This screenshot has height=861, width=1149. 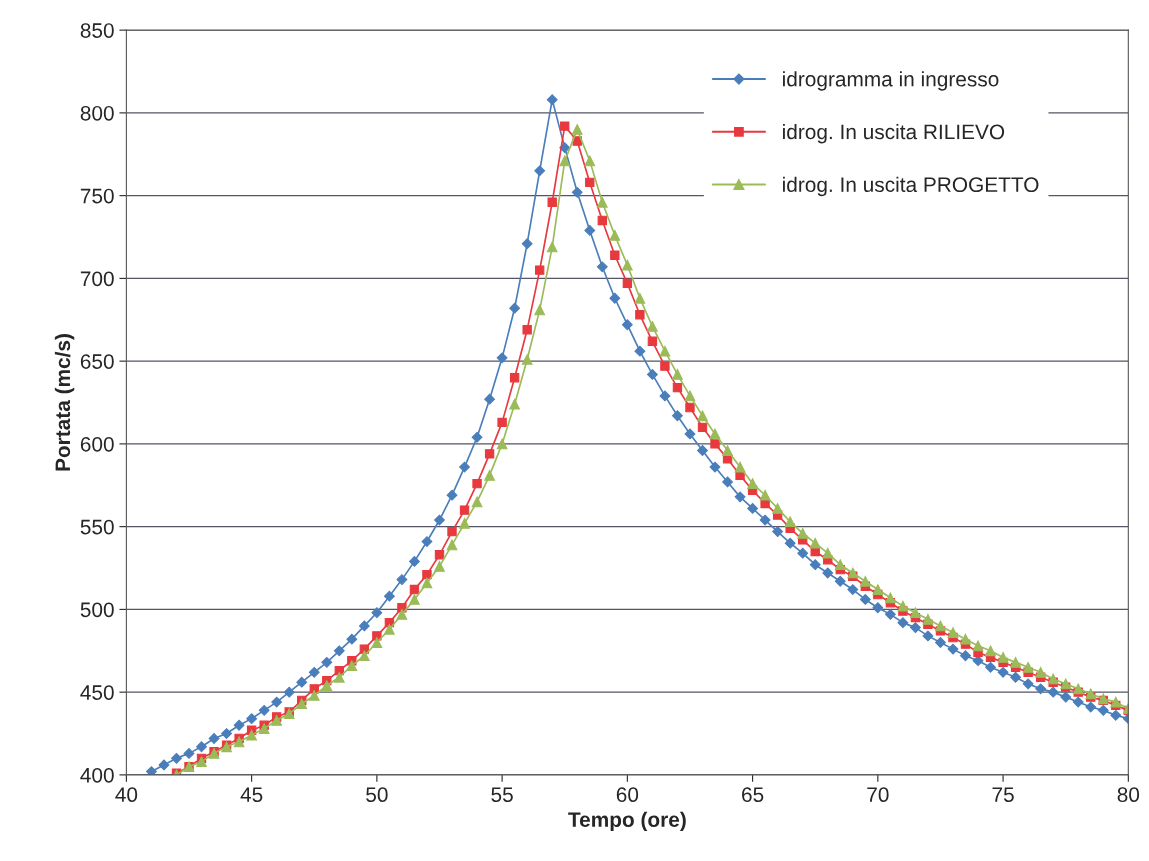 What do you see at coordinates (1003, 795) in the screenshot?
I see `x-tick-label: 75` at bounding box center [1003, 795].